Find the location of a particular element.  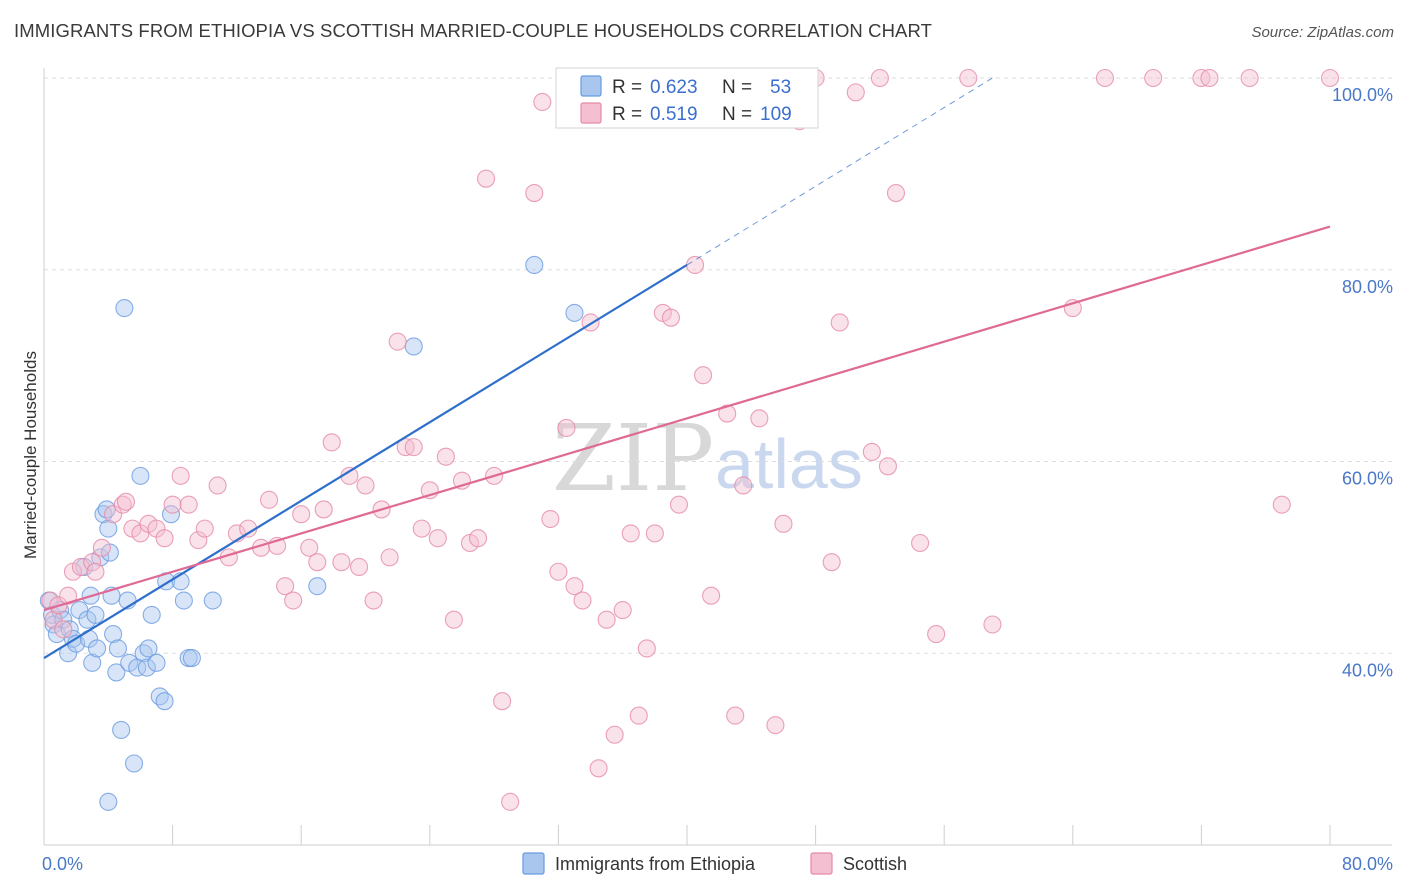

bottom-legend-swatch-ethiopia is located at coordinates (533, 863).